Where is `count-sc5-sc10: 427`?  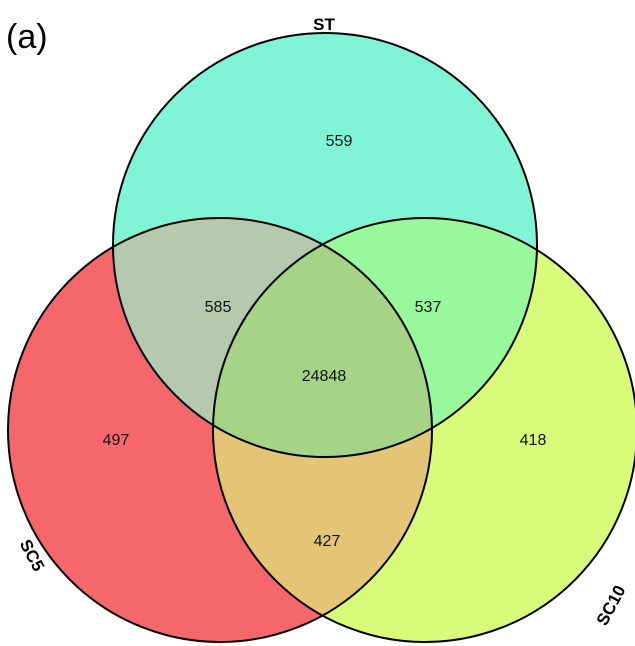 count-sc5-sc10: 427 is located at coordinates (327, 541).